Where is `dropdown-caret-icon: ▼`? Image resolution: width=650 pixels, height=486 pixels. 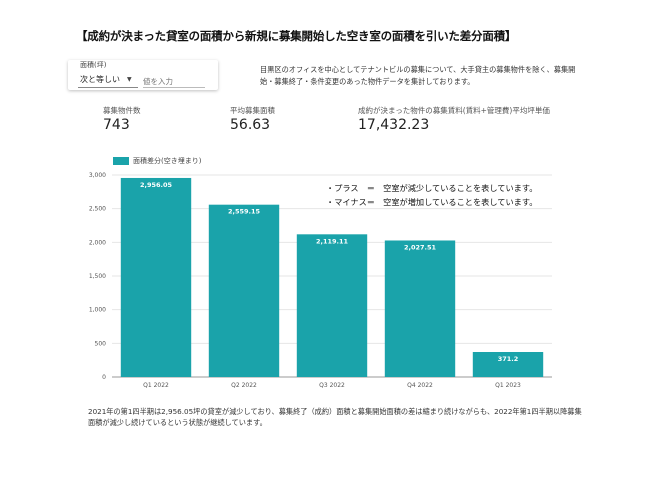
dropdown-caret-icon: ▼ is located at coordinates (129, 79).